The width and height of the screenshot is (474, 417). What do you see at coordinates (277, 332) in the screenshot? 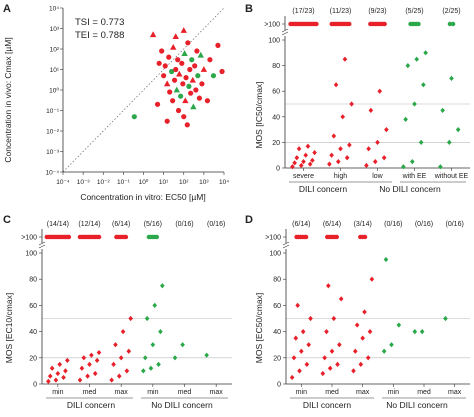
I see `y-tick-label: 40` at bounding box center [277, 332].